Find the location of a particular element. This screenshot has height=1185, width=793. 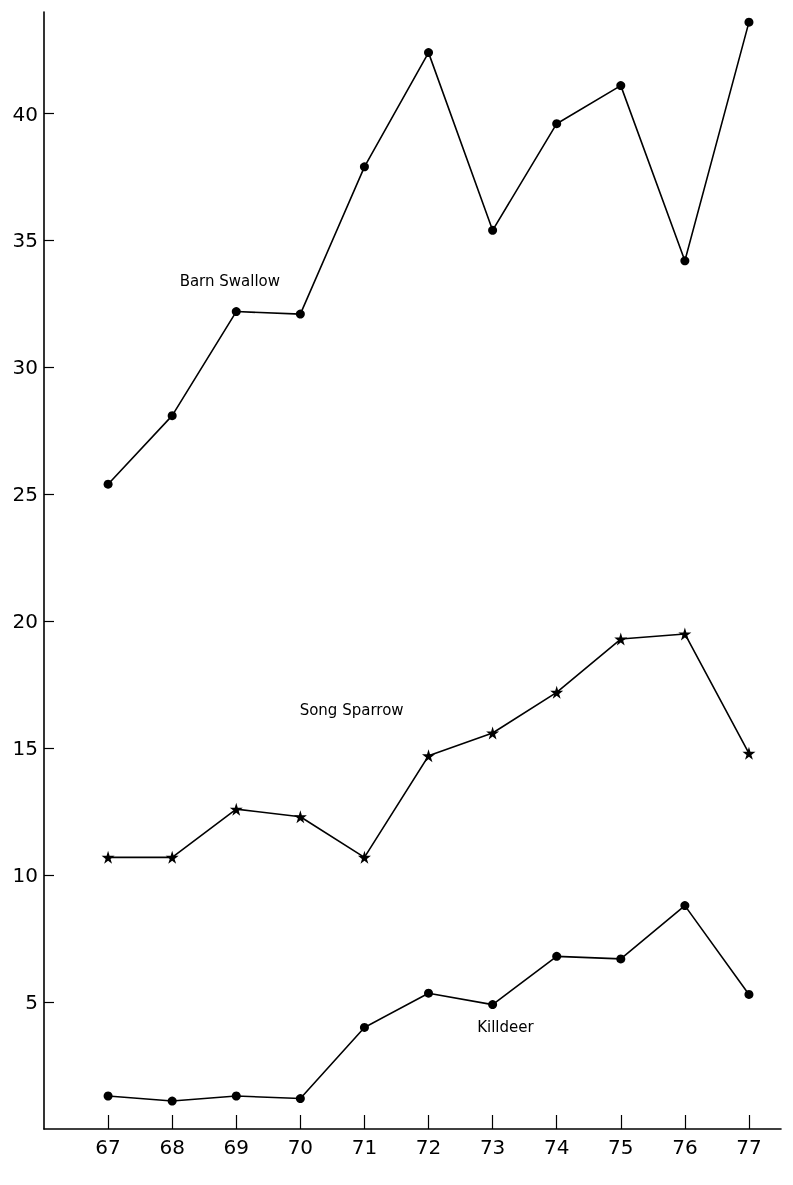

y-tick-label: 20 is located at coordinates (25, 621).